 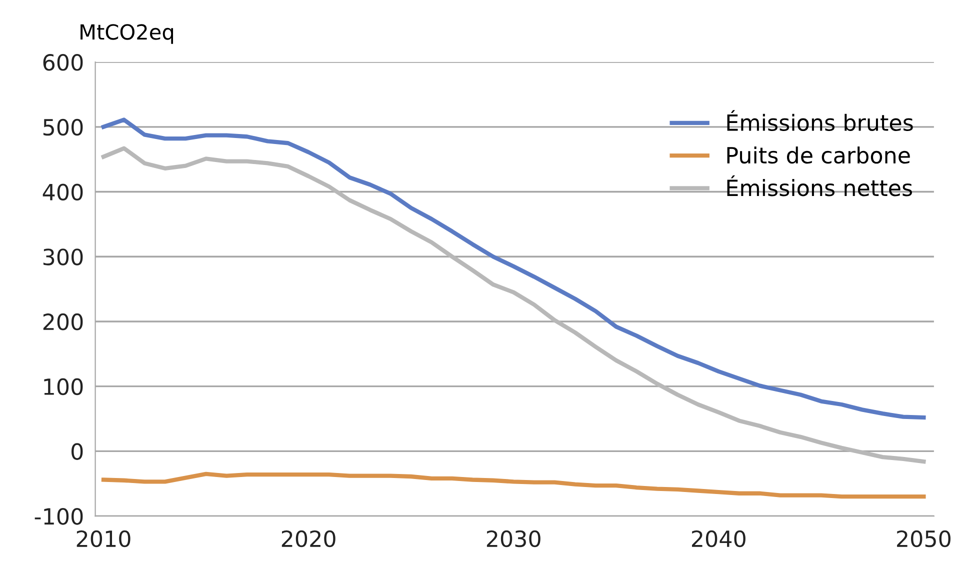 I want to click on y-tick-label: 500, so click(x=63, y=127).